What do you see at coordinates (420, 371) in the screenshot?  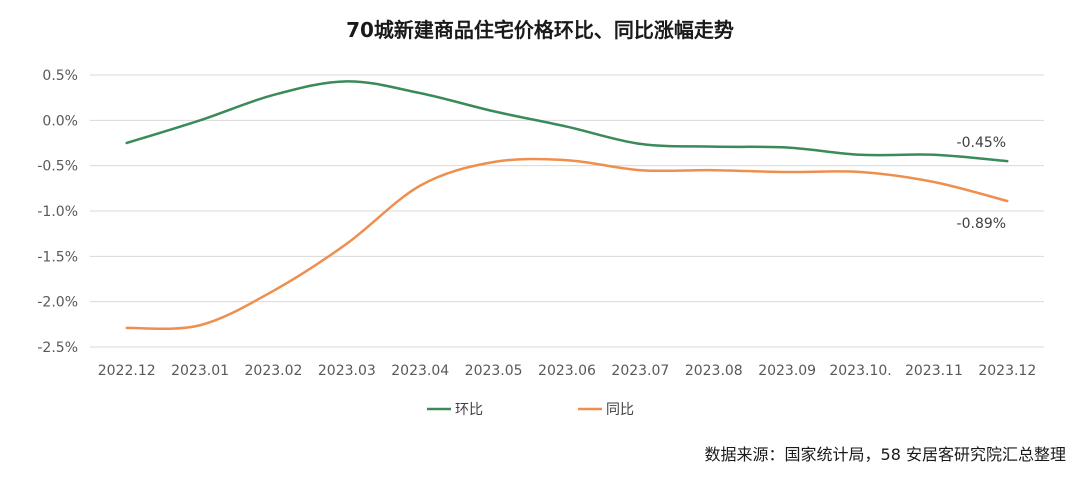 I see `x-tick-label: 2023.04` at bounding box center [420, 371].